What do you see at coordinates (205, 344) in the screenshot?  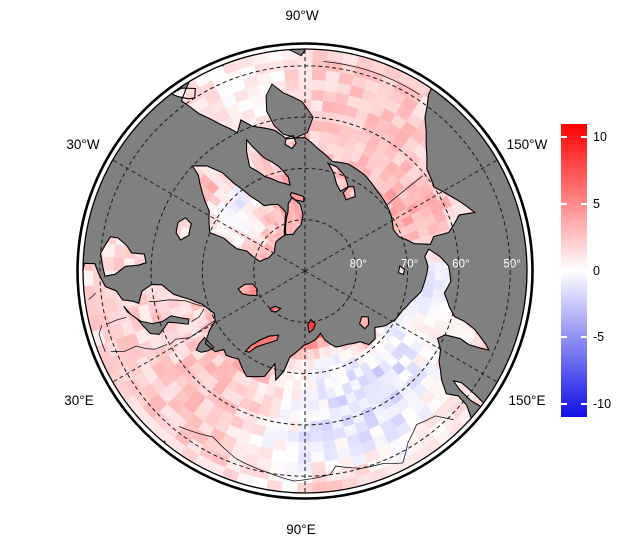 I see `sea-polygon-white-sea` at bounding box center [205, 344].